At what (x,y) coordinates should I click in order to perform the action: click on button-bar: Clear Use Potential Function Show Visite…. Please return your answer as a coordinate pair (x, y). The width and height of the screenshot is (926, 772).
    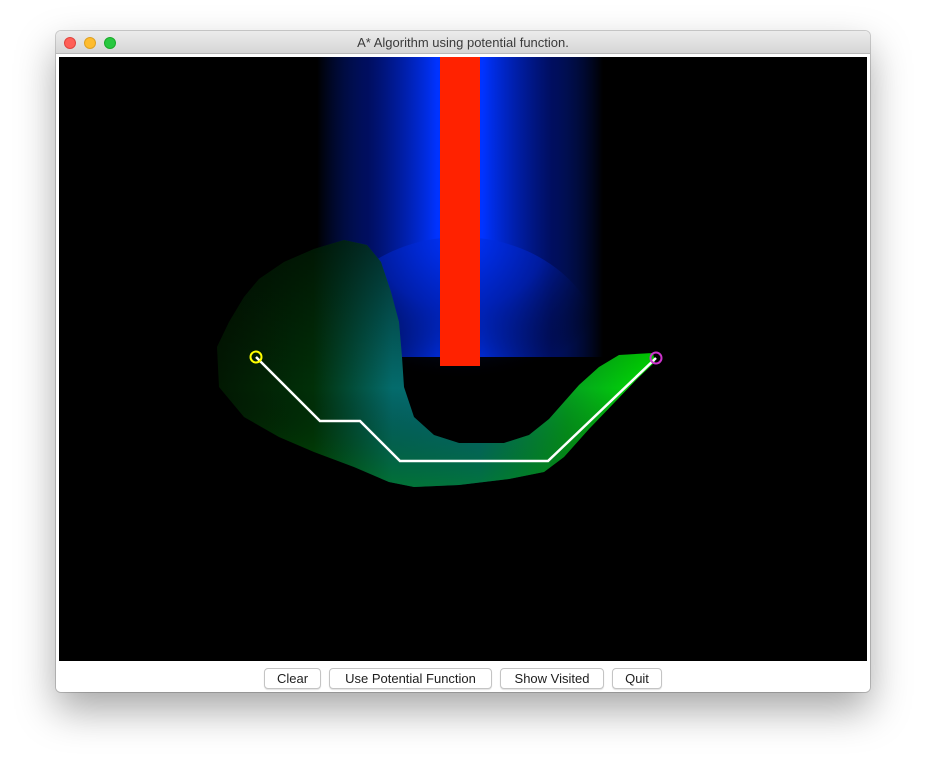
    Looking at the image, I should click on (463, 677).